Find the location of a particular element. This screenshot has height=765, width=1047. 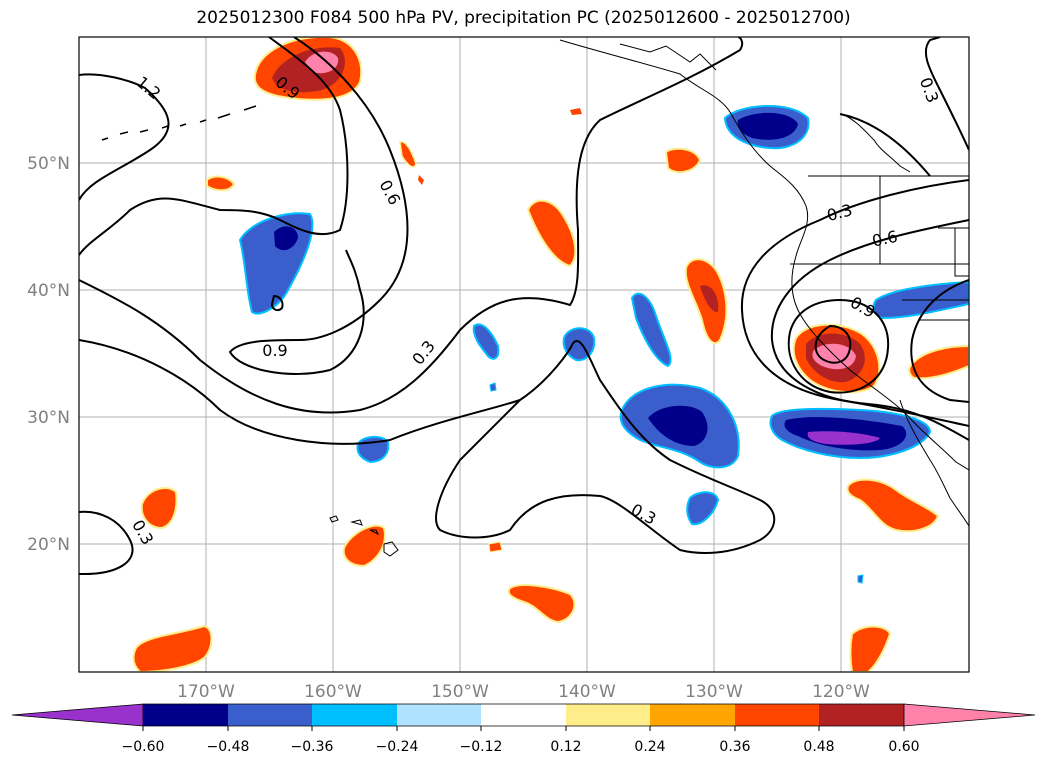

colorbar-tick-label: −0.36 is located at coordinates (312, 747).